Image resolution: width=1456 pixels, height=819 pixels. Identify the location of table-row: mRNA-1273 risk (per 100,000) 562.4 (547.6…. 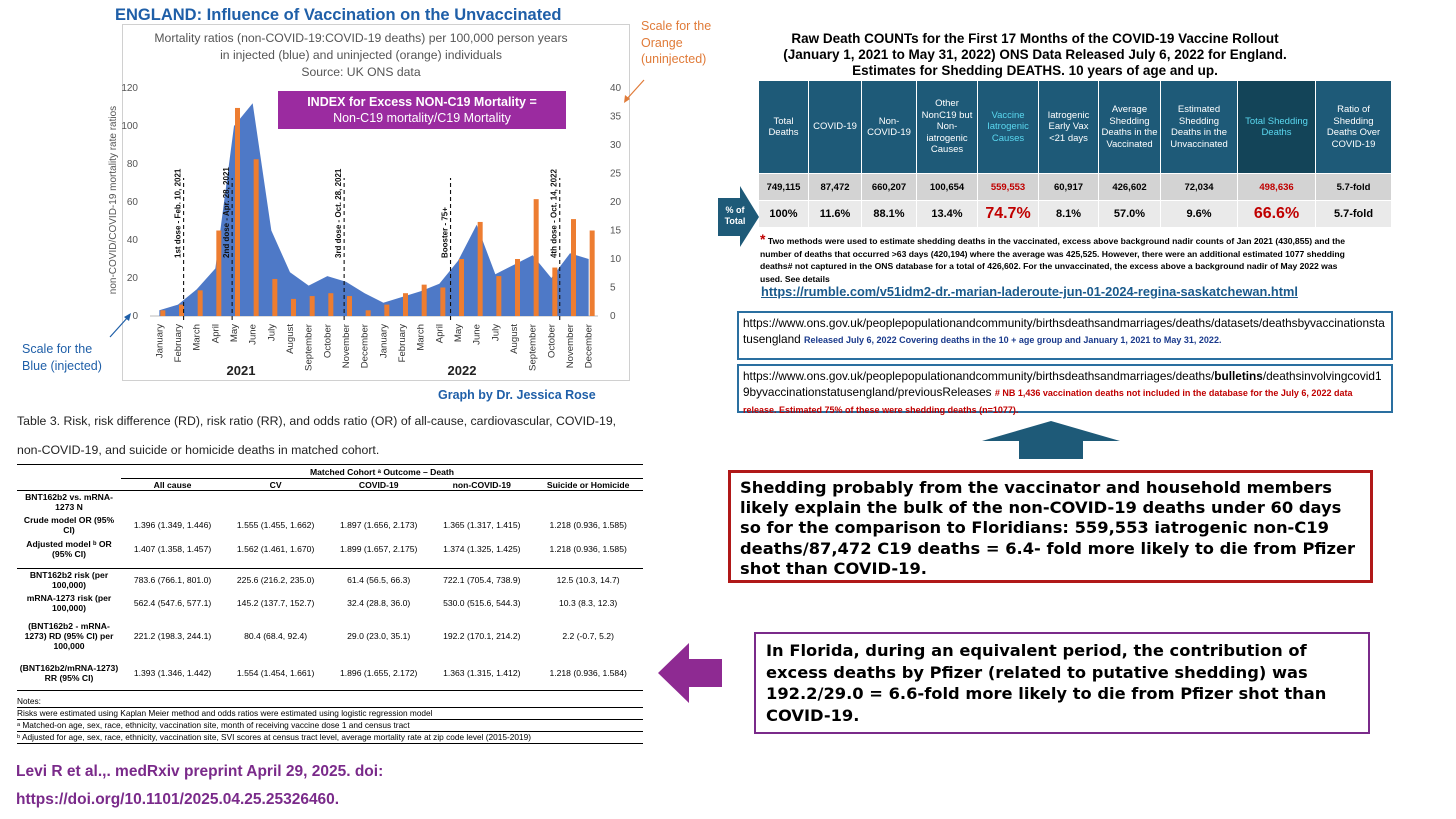
(322, 603).